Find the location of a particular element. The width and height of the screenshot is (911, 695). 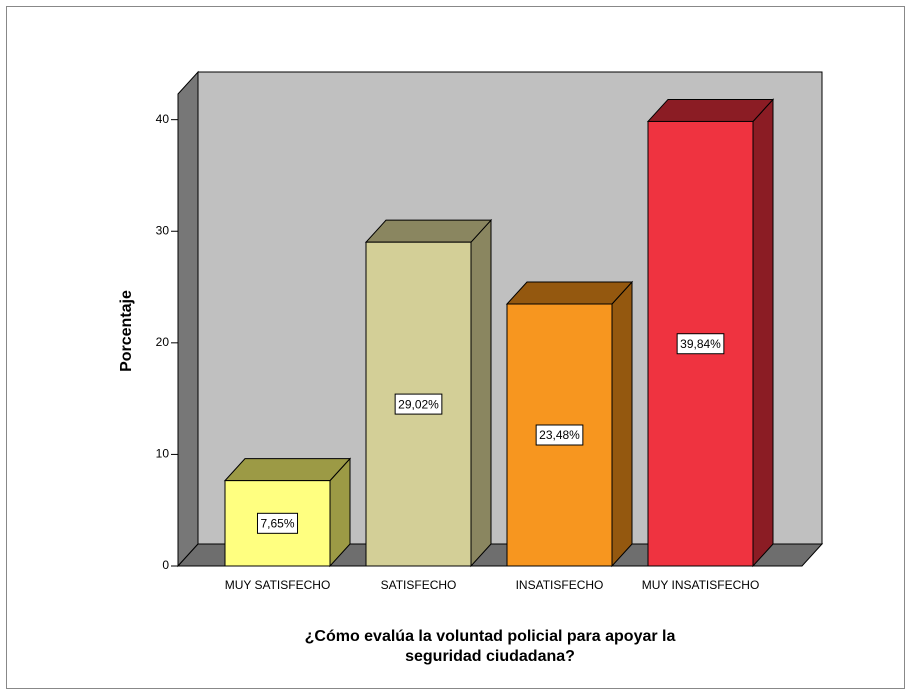

x-axis-title: seguridad ciudadana? is located at coordinates (490, 656).